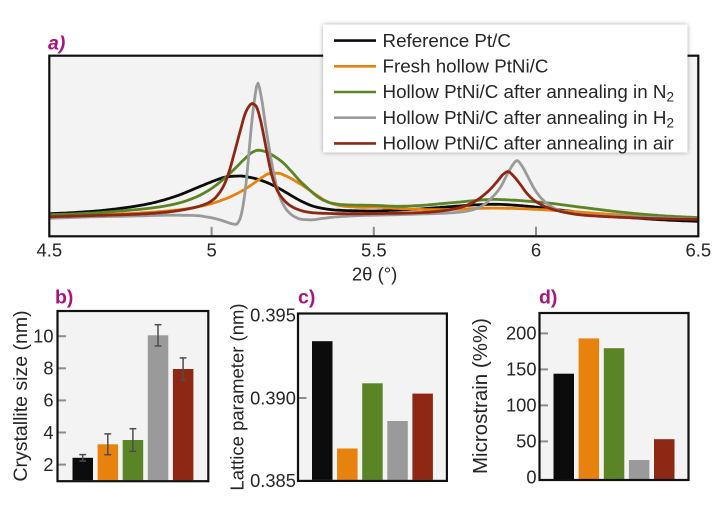 This screenshot has height=510, width=723. I want to click on svg-text: 5.5, so click(374, 250).